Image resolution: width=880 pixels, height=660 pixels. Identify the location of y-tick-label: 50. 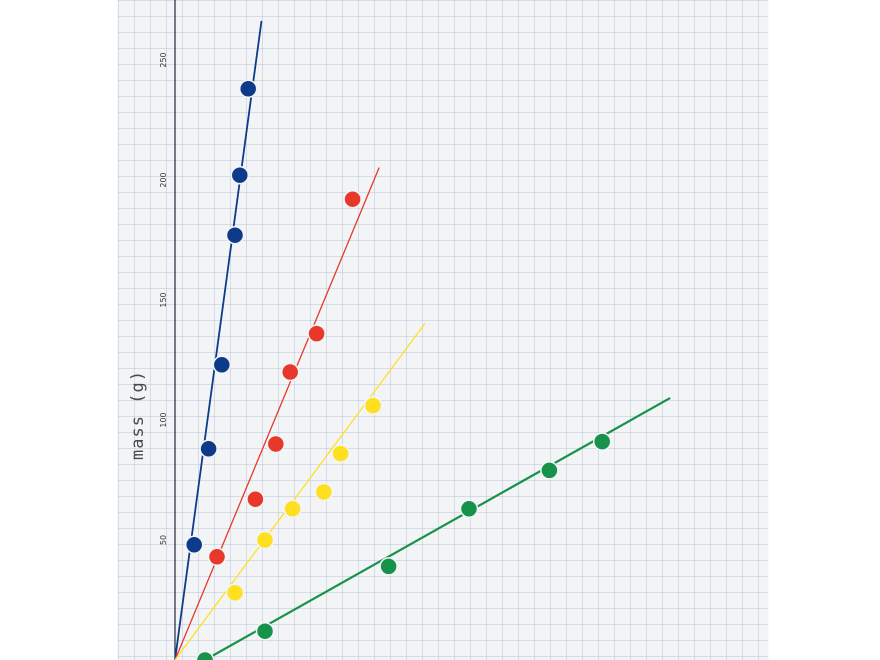
(163, 540).